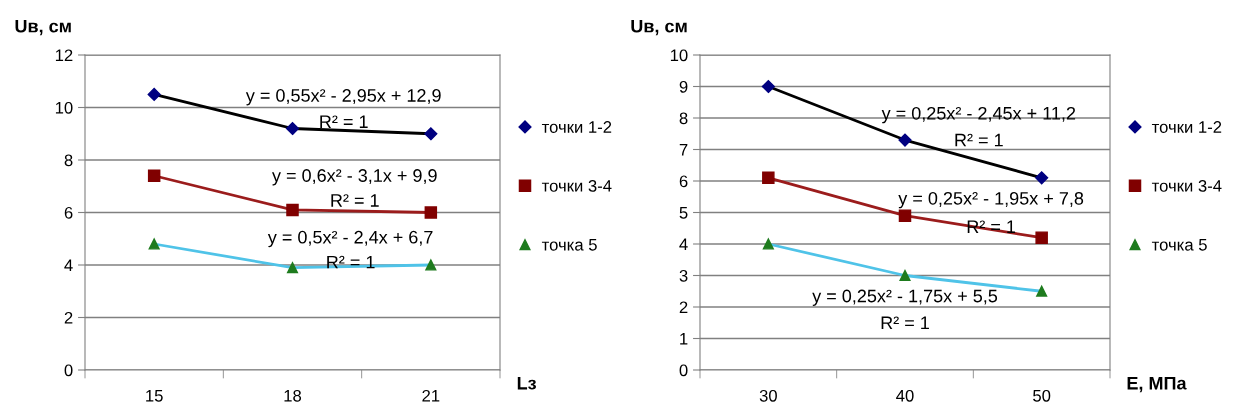 Image resolution: width=1237 pixels, height=417 pixels. Describe the element at coordinates (683, 275) in the screenshot. I see `y-tick-label: 3` at that location.